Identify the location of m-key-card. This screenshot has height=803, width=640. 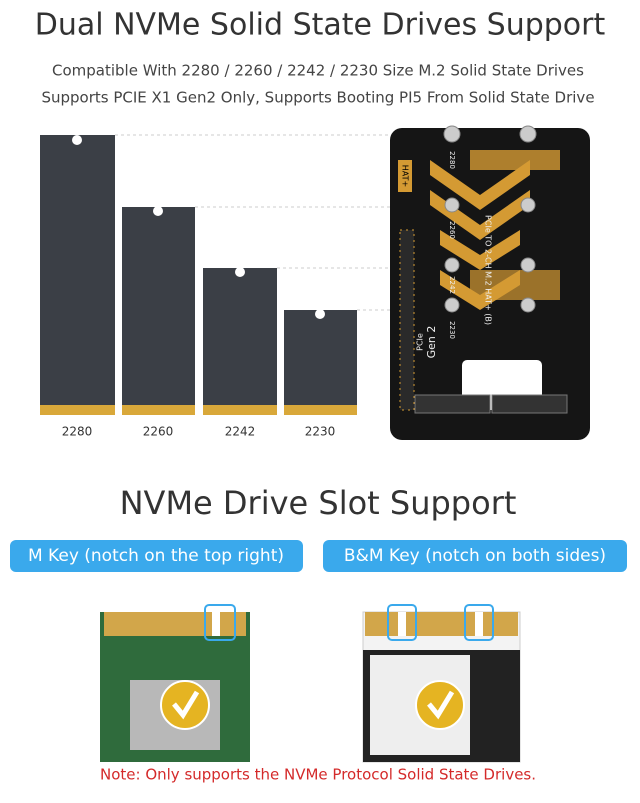
(175, 683).